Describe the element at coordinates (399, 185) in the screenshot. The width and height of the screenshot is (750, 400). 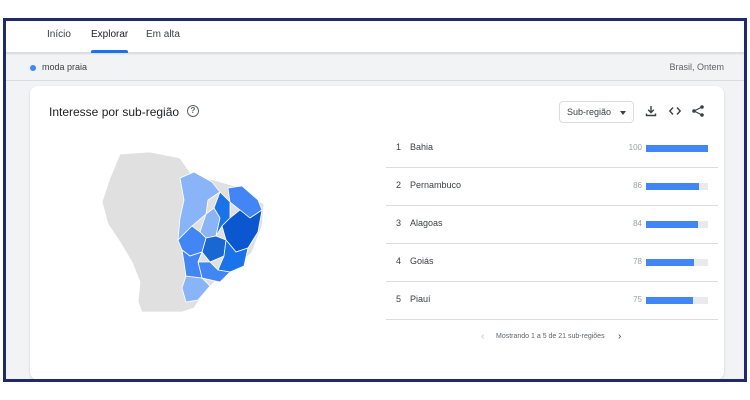
I see `ranking-number: 2` at that location.